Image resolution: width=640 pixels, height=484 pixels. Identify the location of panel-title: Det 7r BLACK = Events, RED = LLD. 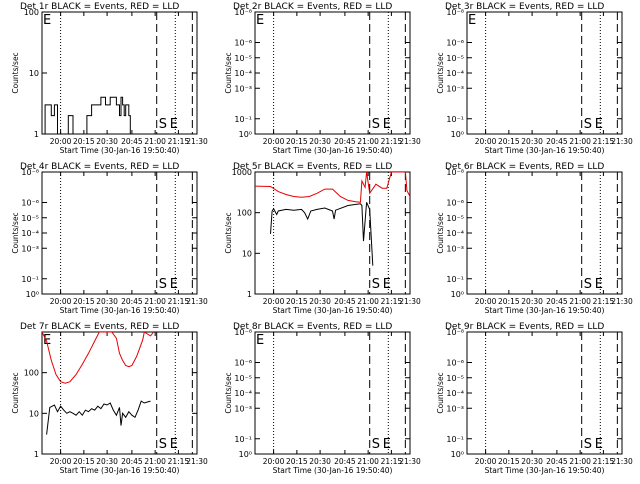
(99, 327).